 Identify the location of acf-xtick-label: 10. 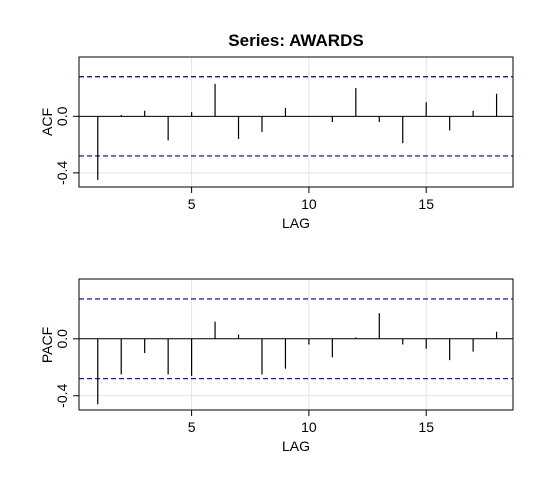
(309, 204).